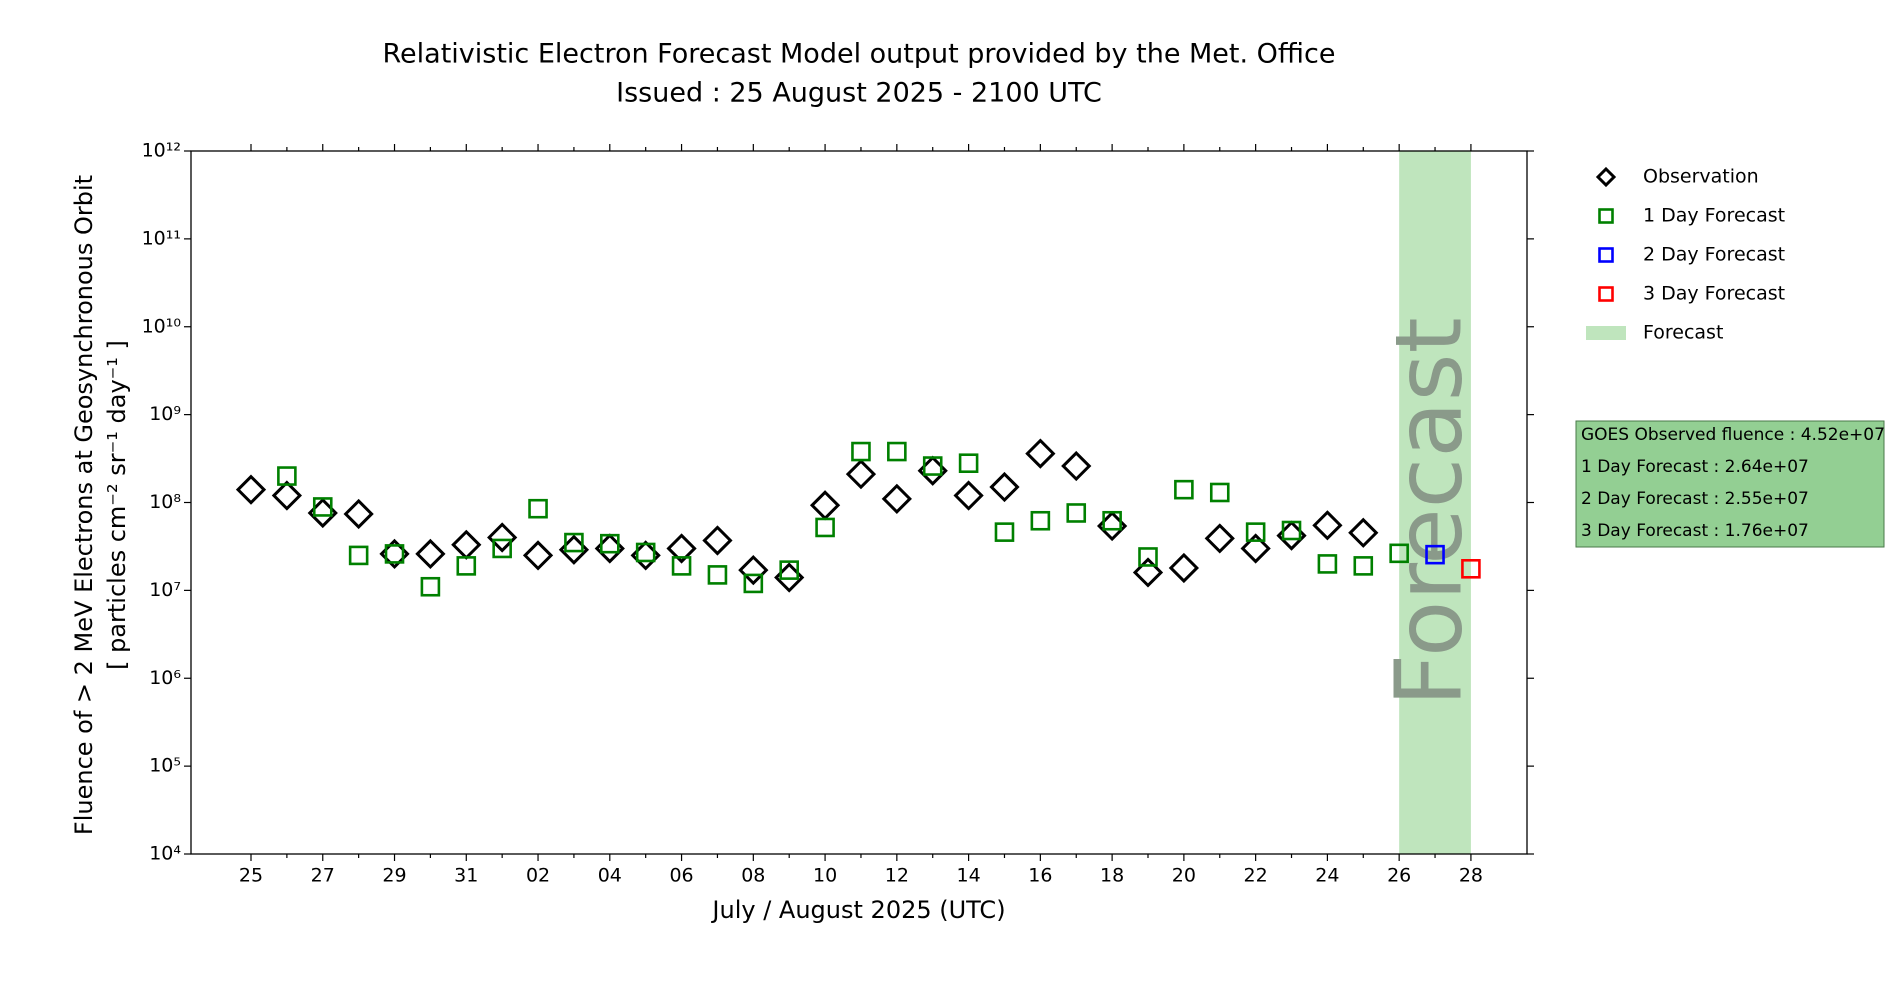  What do you see at coordinates (466, 876) in the screenshot?
I see `x-tick-label: 31` at bounding box center [466, 876].